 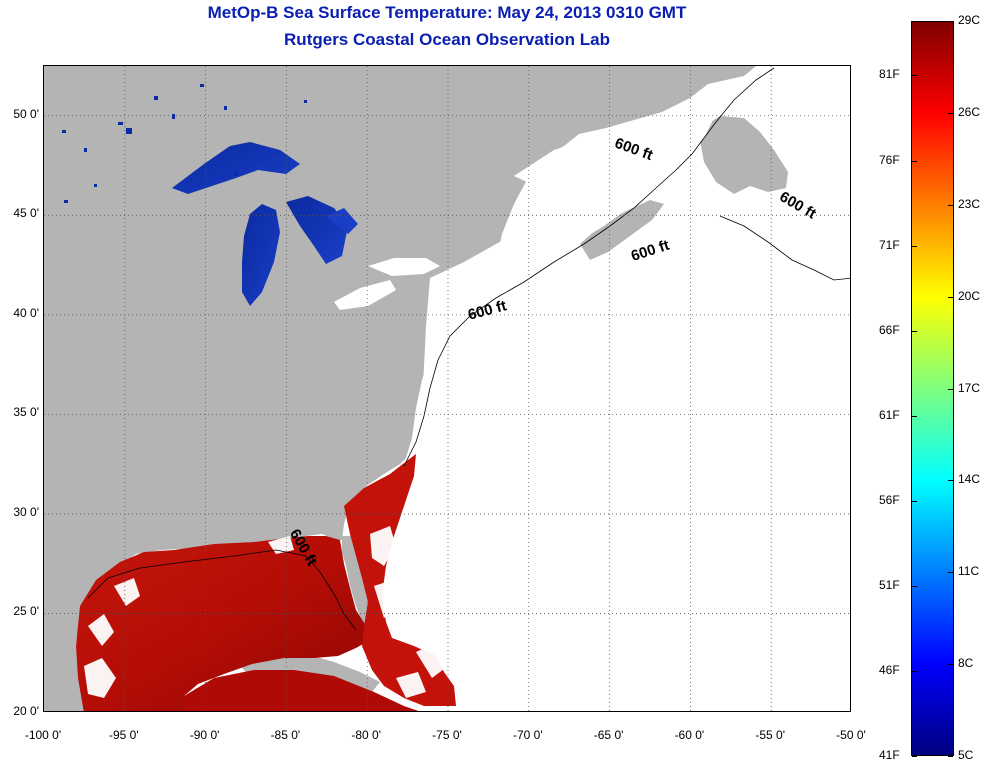 I want to click on land-newfoundland, so click(x=743, y=155).